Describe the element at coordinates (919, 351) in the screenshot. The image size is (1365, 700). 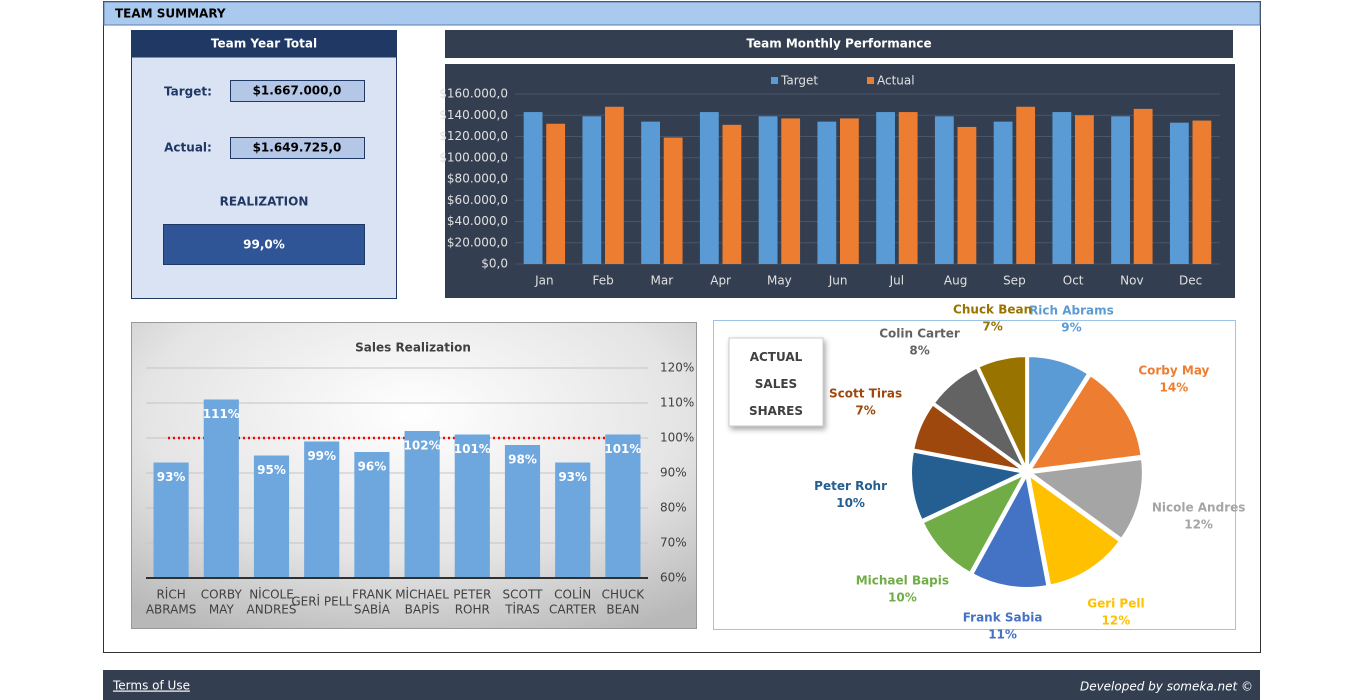
I see `slice-value-label: 8%` at that location.